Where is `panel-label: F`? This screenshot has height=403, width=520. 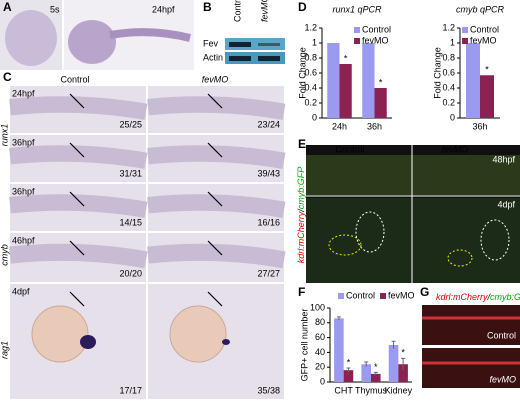 panel-label: F is located at coordinates (301, 292).